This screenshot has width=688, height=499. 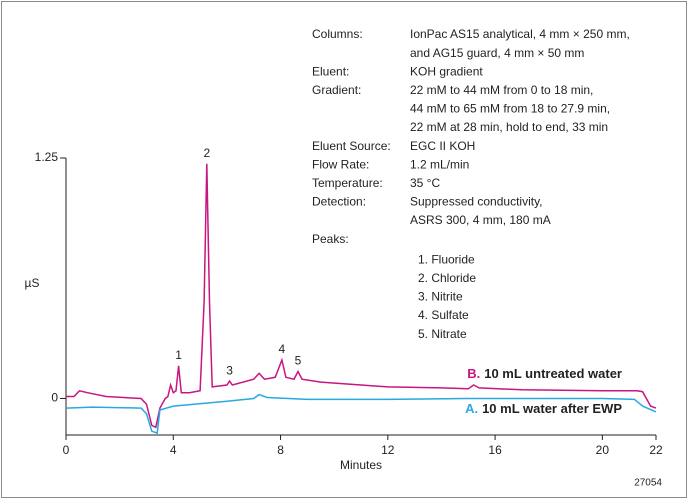 What do you see at coordinates (443, 315) in the screenshot?
I see `peak-name: 4. Sulfate` at bounding box center [443, 315].